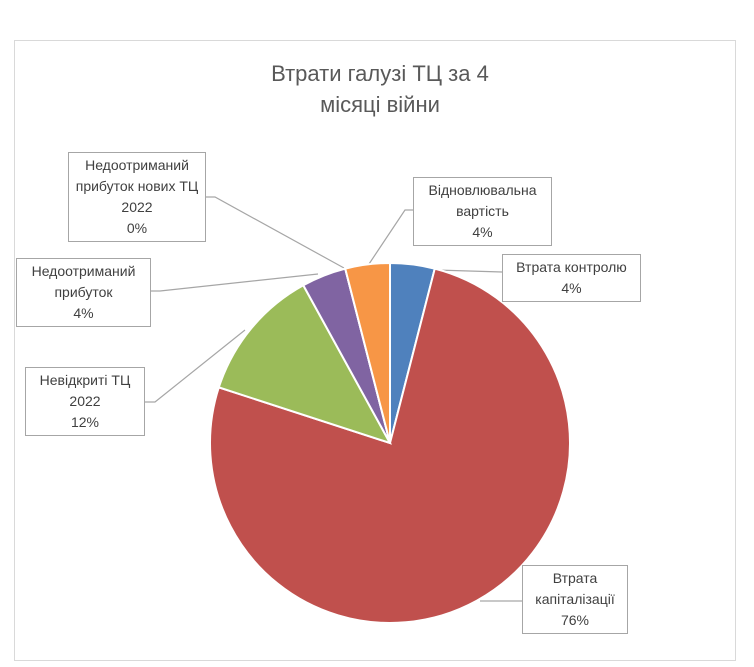  Describe the element at coordinates (85, 422) in the screenshot. I see `label-value: 12%` at that location.